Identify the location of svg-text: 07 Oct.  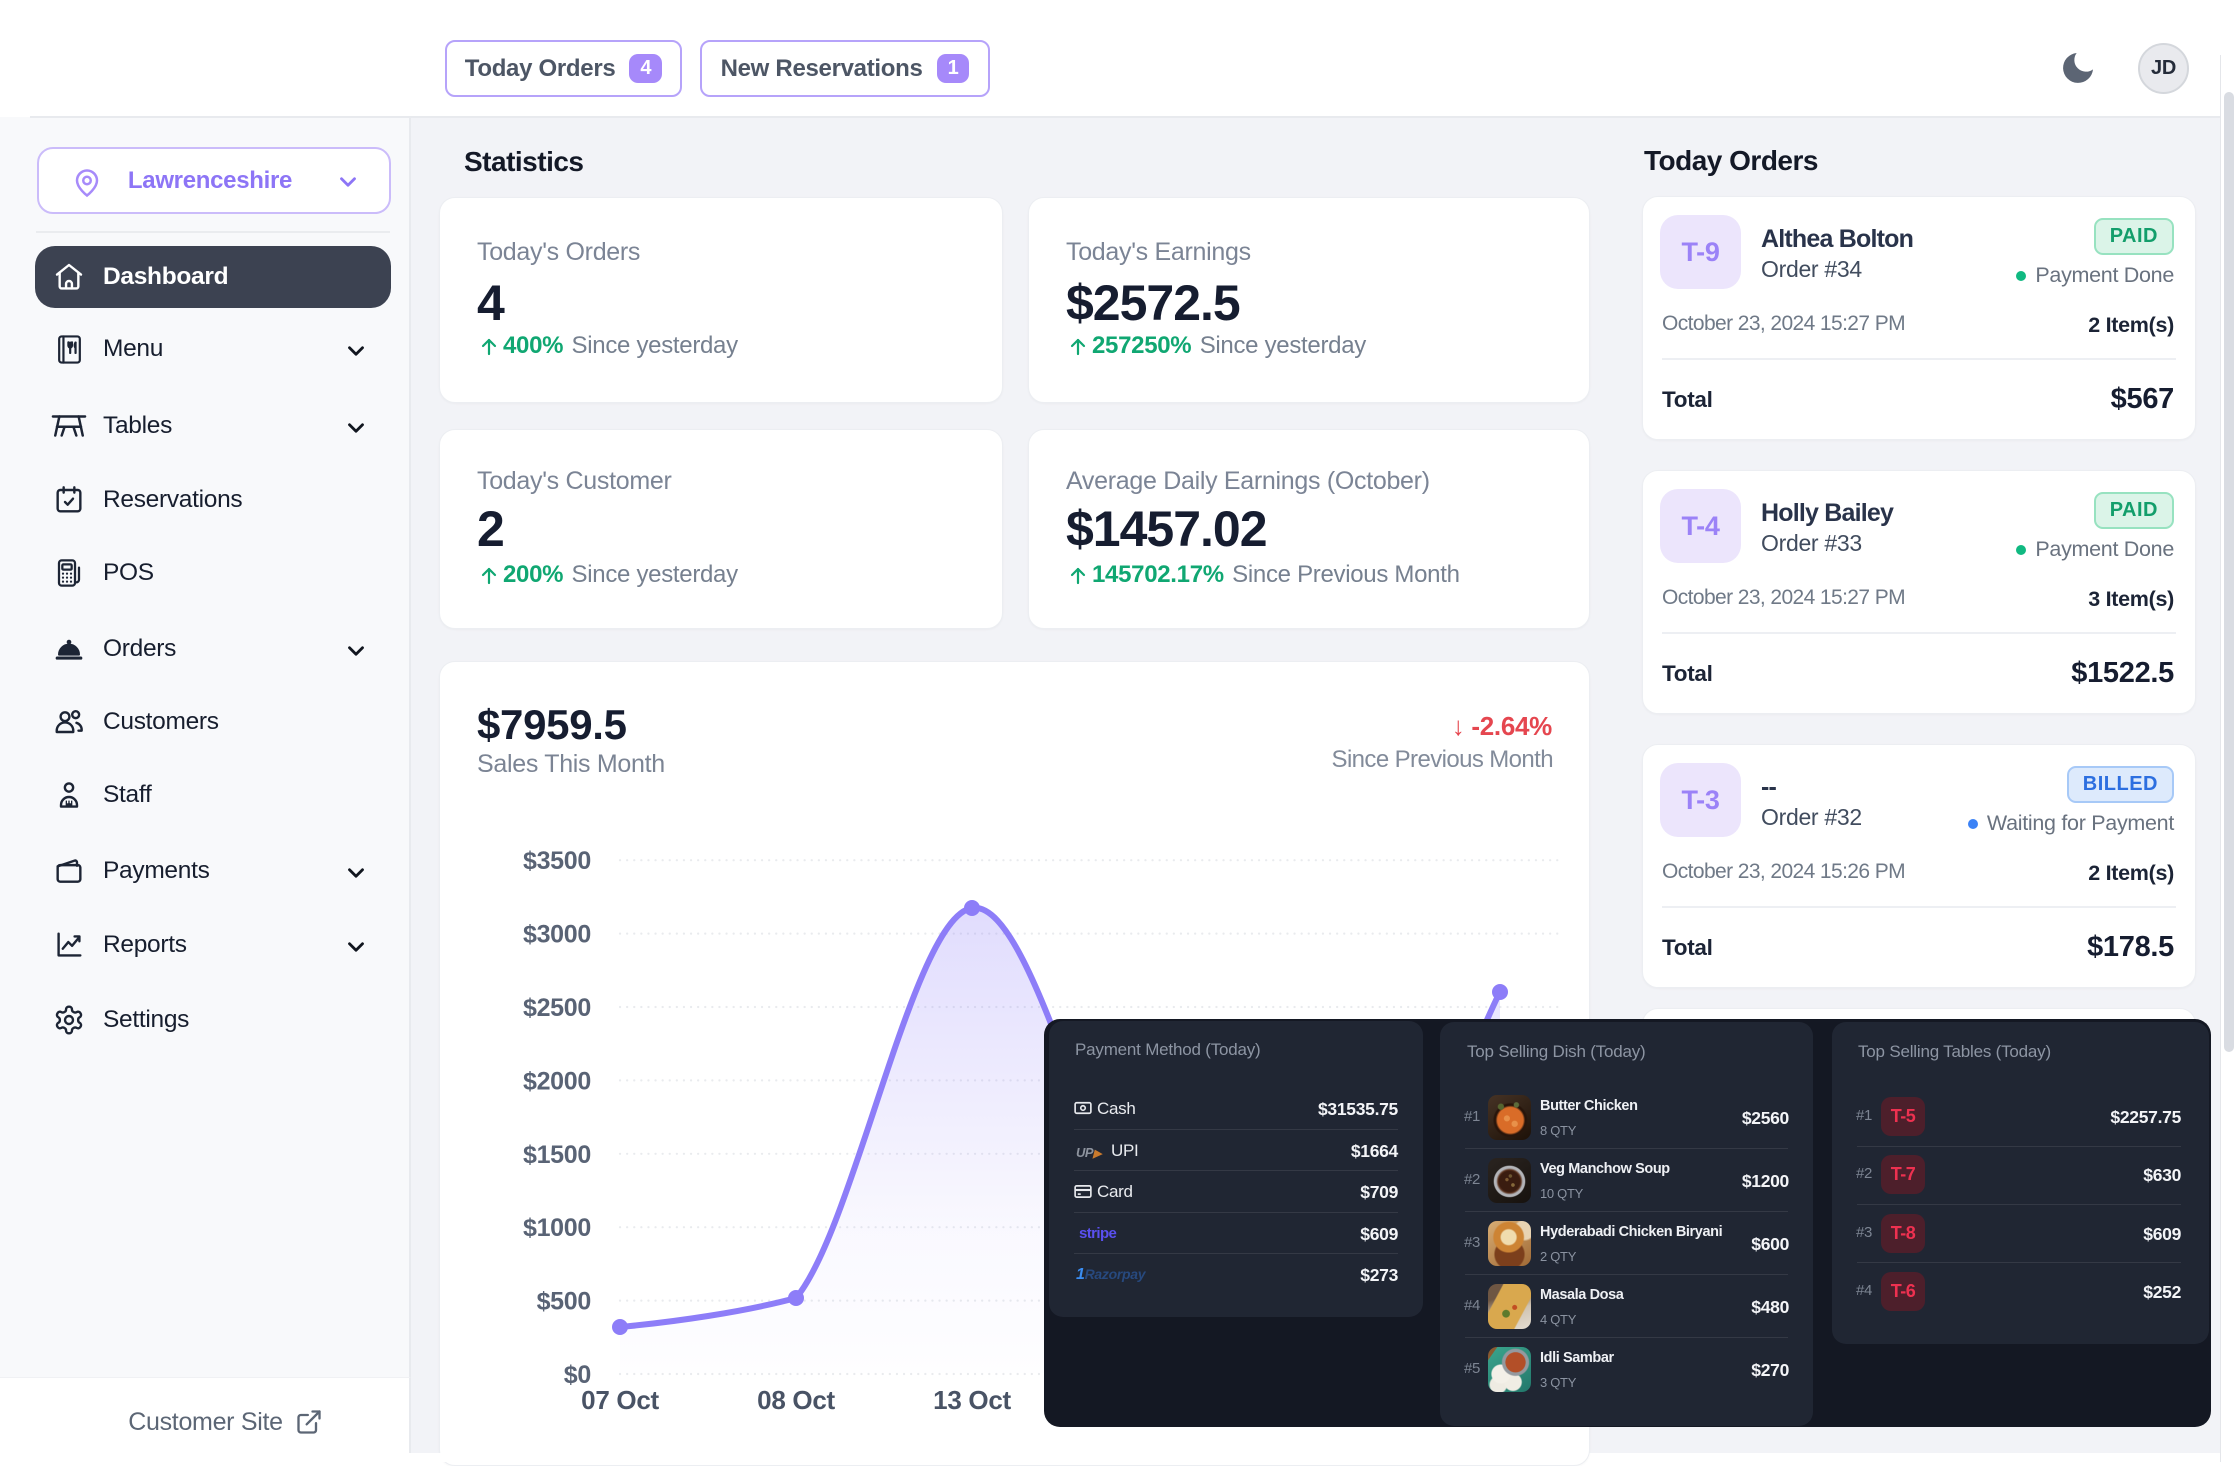
(620, 1400).